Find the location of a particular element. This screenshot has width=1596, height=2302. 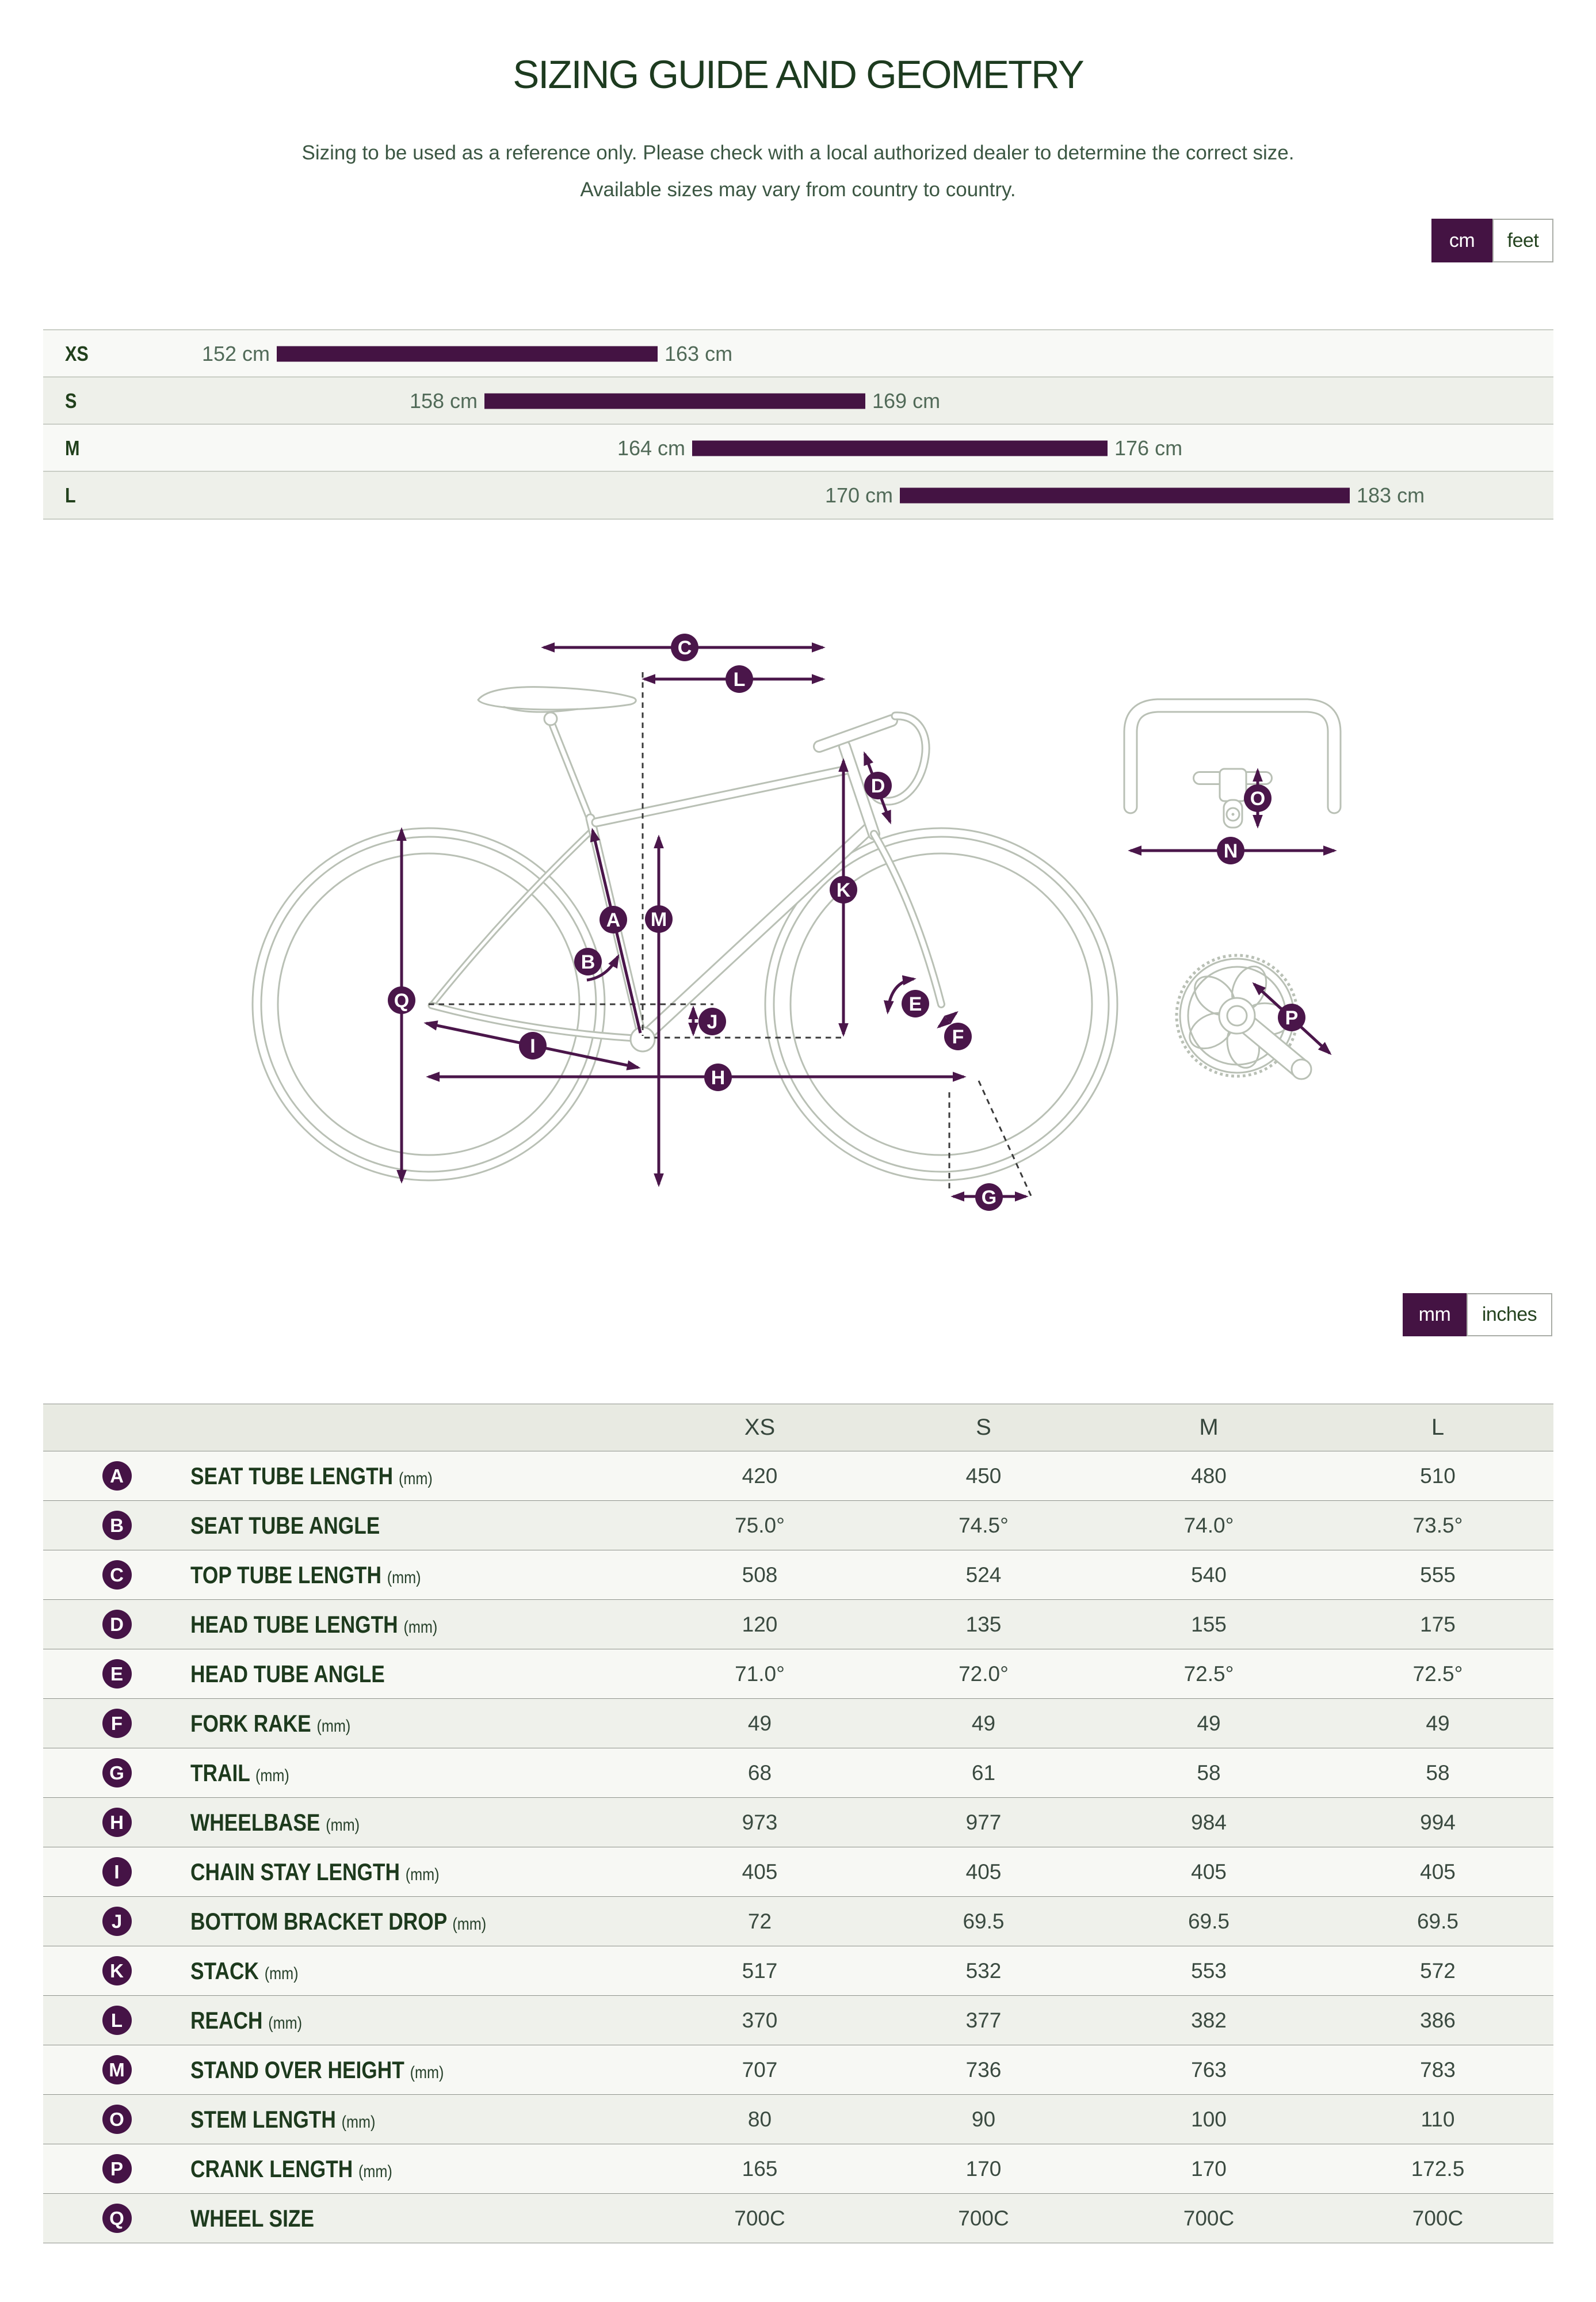

svg-text: B is located at coordinates (588, 962).